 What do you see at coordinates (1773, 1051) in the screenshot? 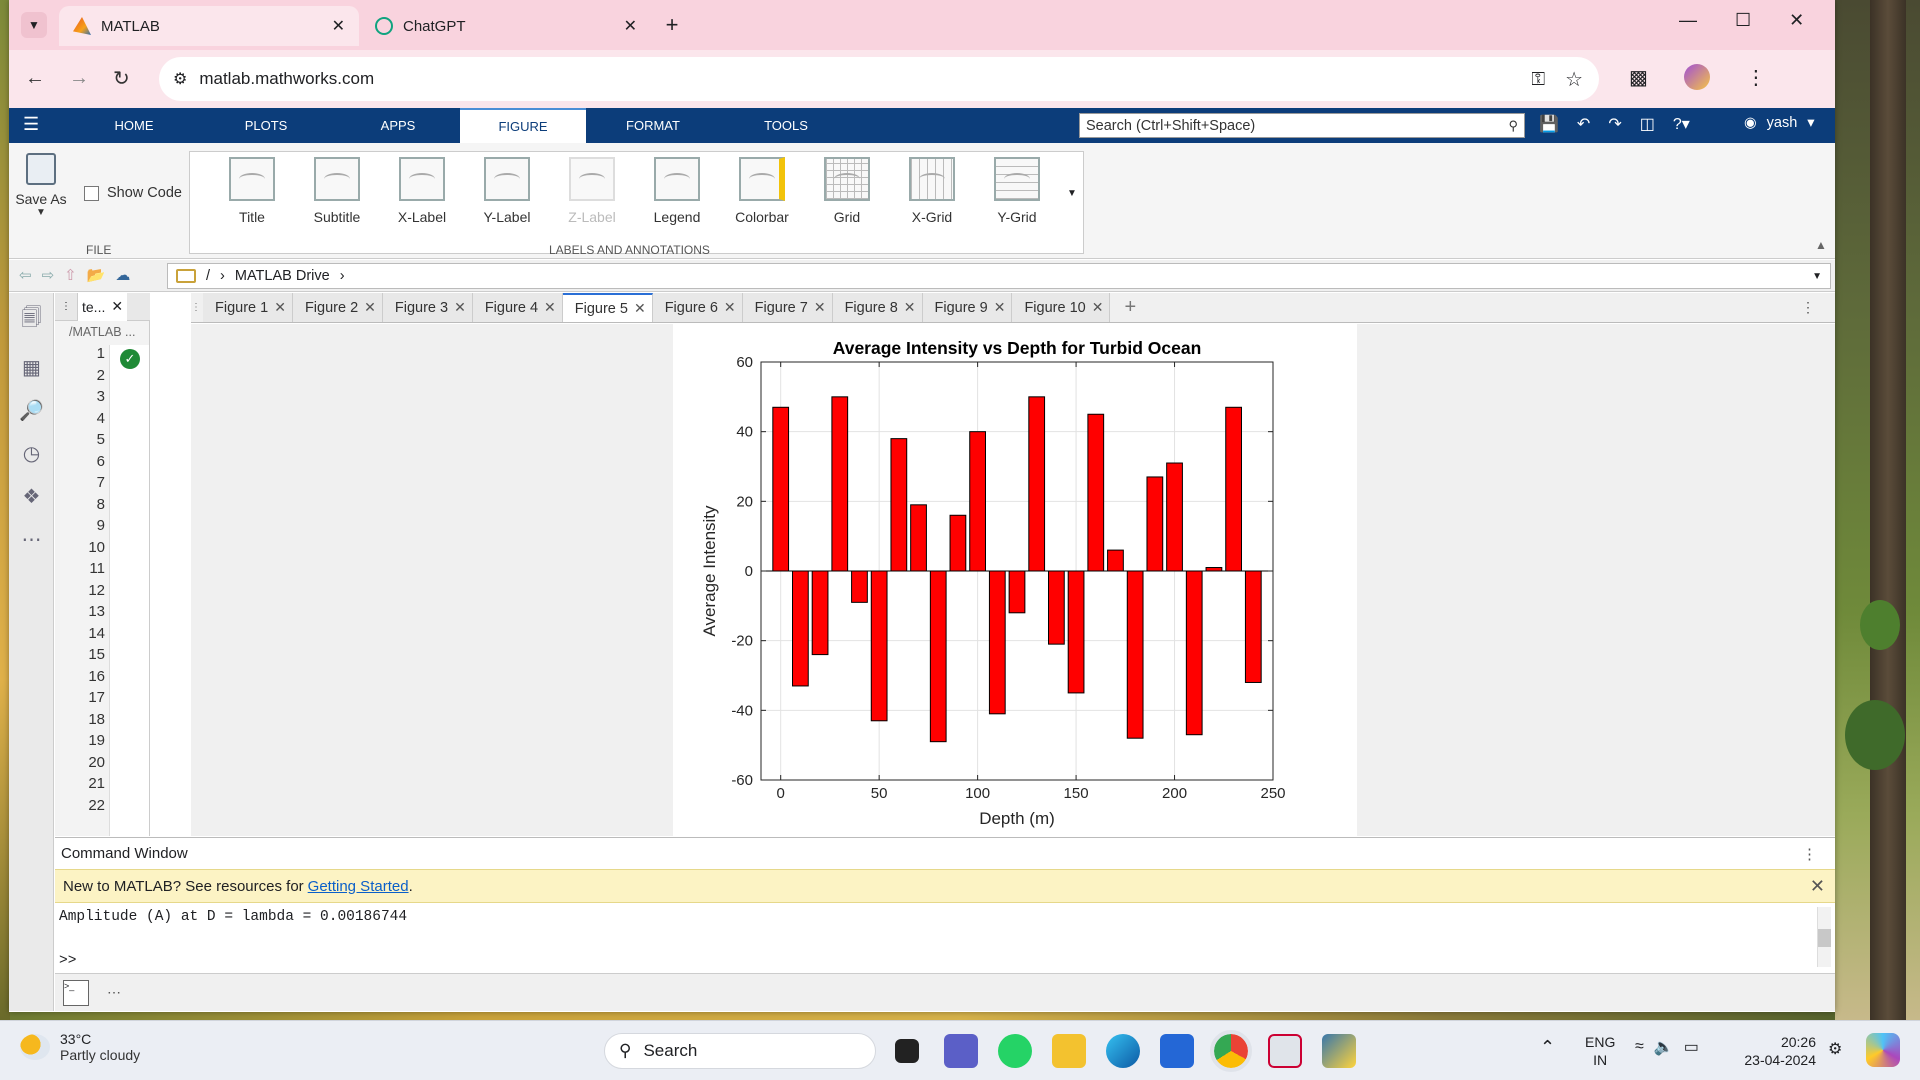
I see `clock: 20:26 23-04-2024` at bounding box center [1773, 1051].